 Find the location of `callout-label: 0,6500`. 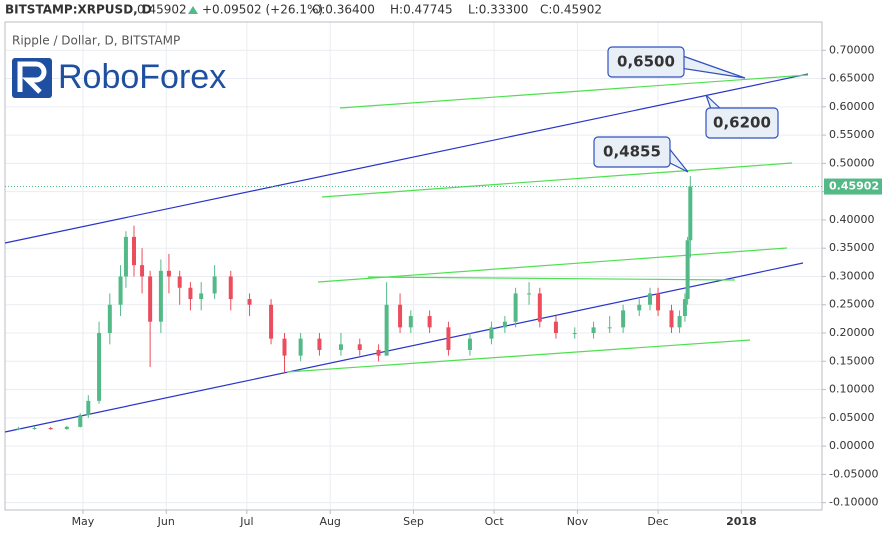

callout-label: 0,6500 is located at coordinates (646, 62).